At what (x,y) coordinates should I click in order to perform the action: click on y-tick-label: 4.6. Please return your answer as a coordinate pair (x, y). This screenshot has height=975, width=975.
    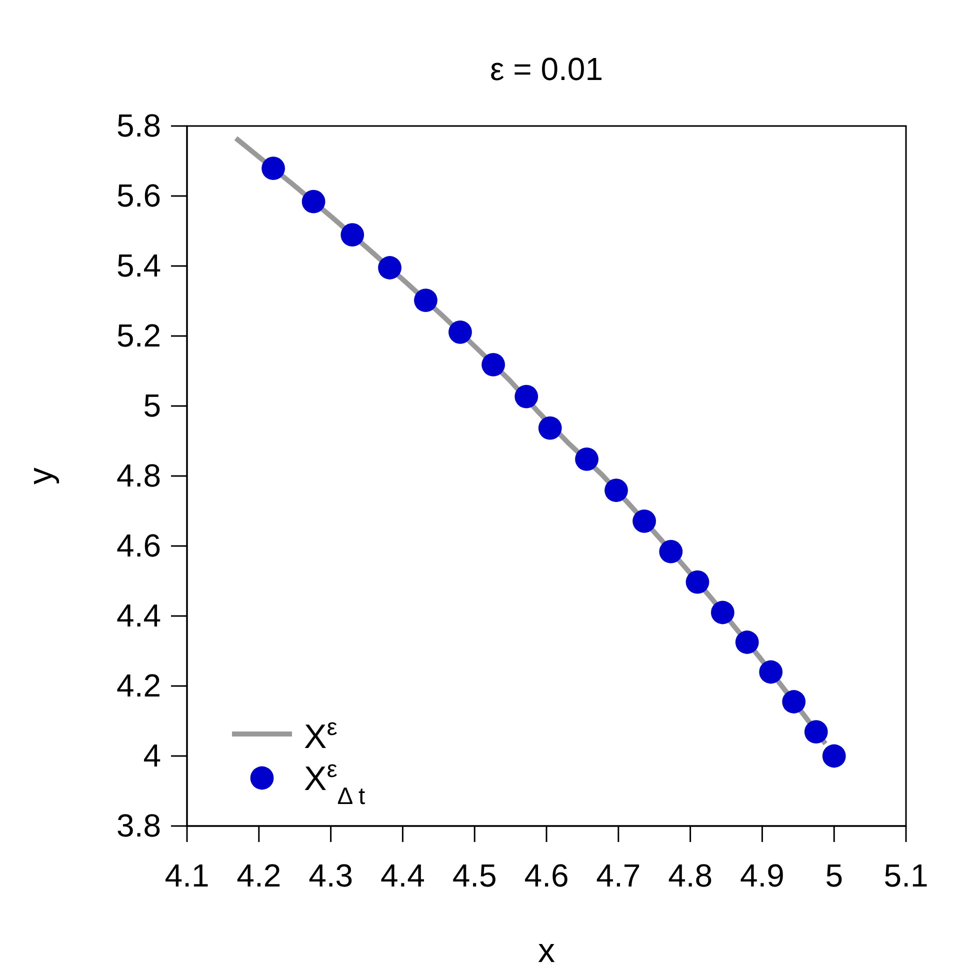
    Looking at the image, I should click on (138, 545).